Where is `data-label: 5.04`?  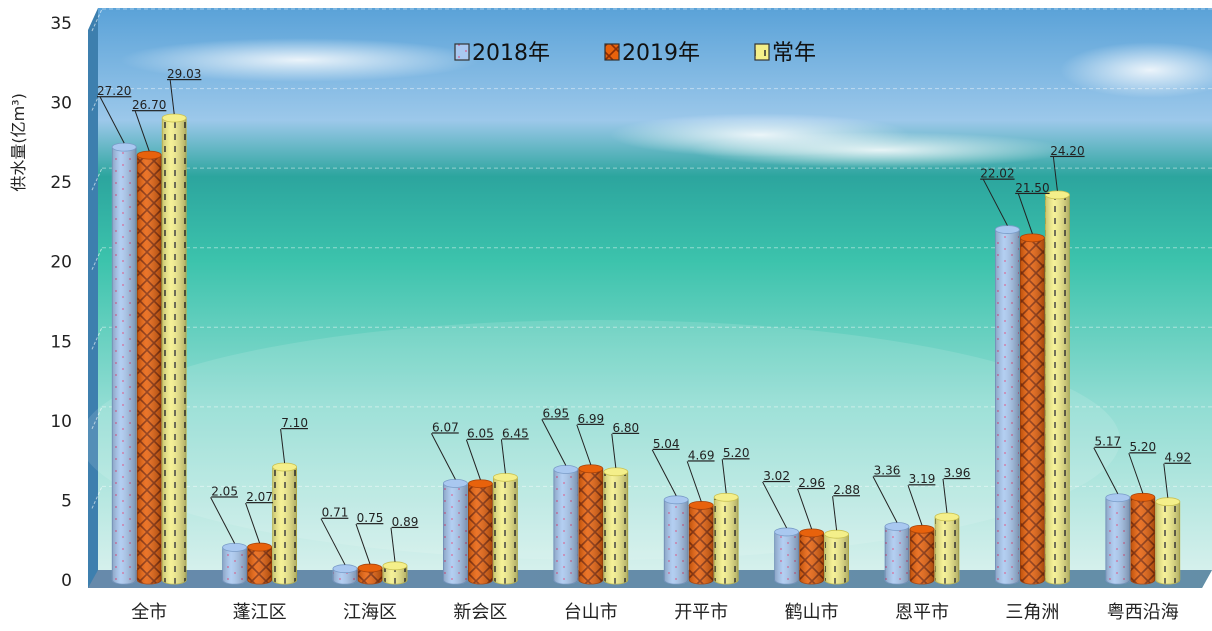
data-label: 5.04 is located at coordinates (666, 444).